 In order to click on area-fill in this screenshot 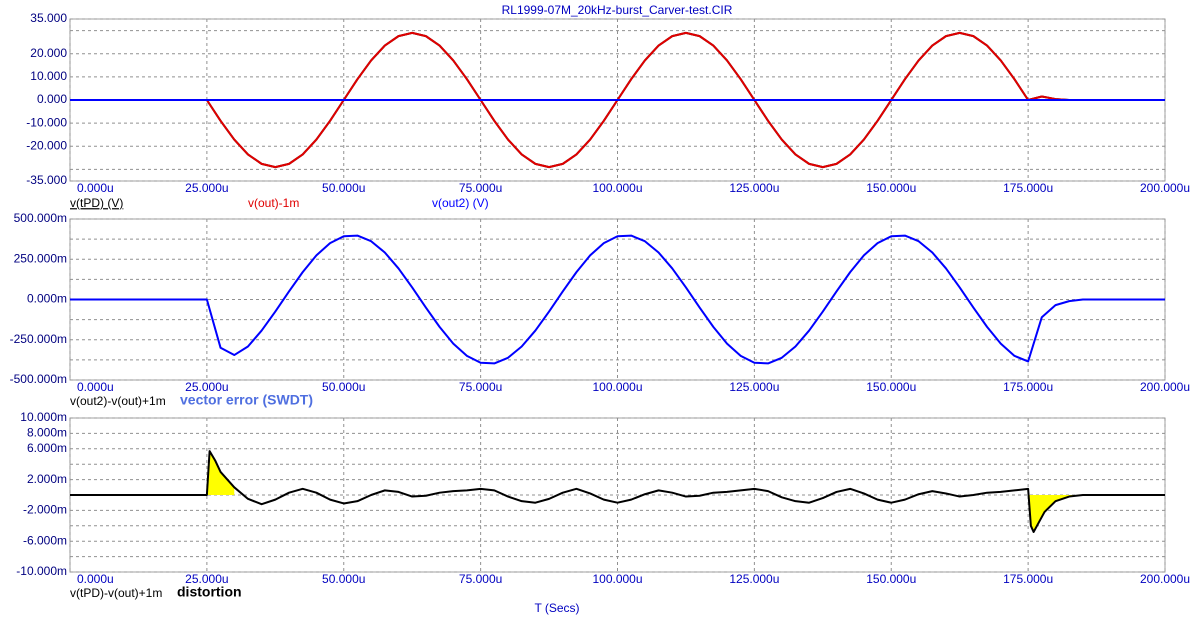, I will do `click(1055, 510)`.